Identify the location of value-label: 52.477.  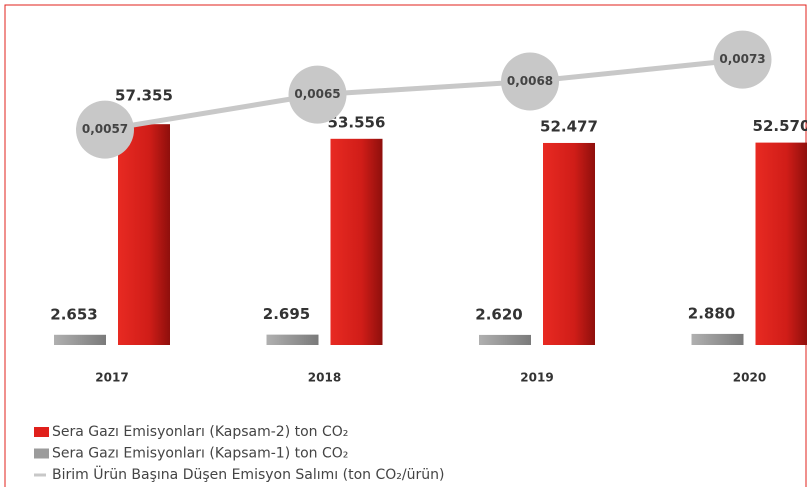
(569, 126).